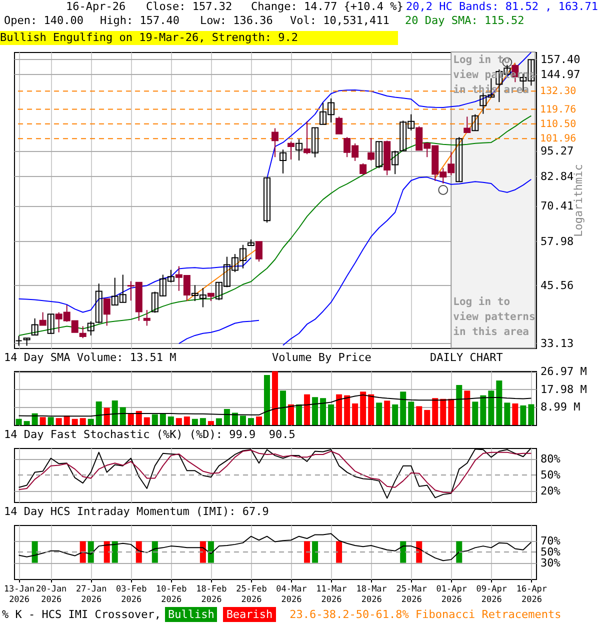 The width and height of the screenshot is (600, 640). Describe the element at coordinates (51, 594) in the screenshot. I see `x-tick-label: 20-Jan 2026` at that location.